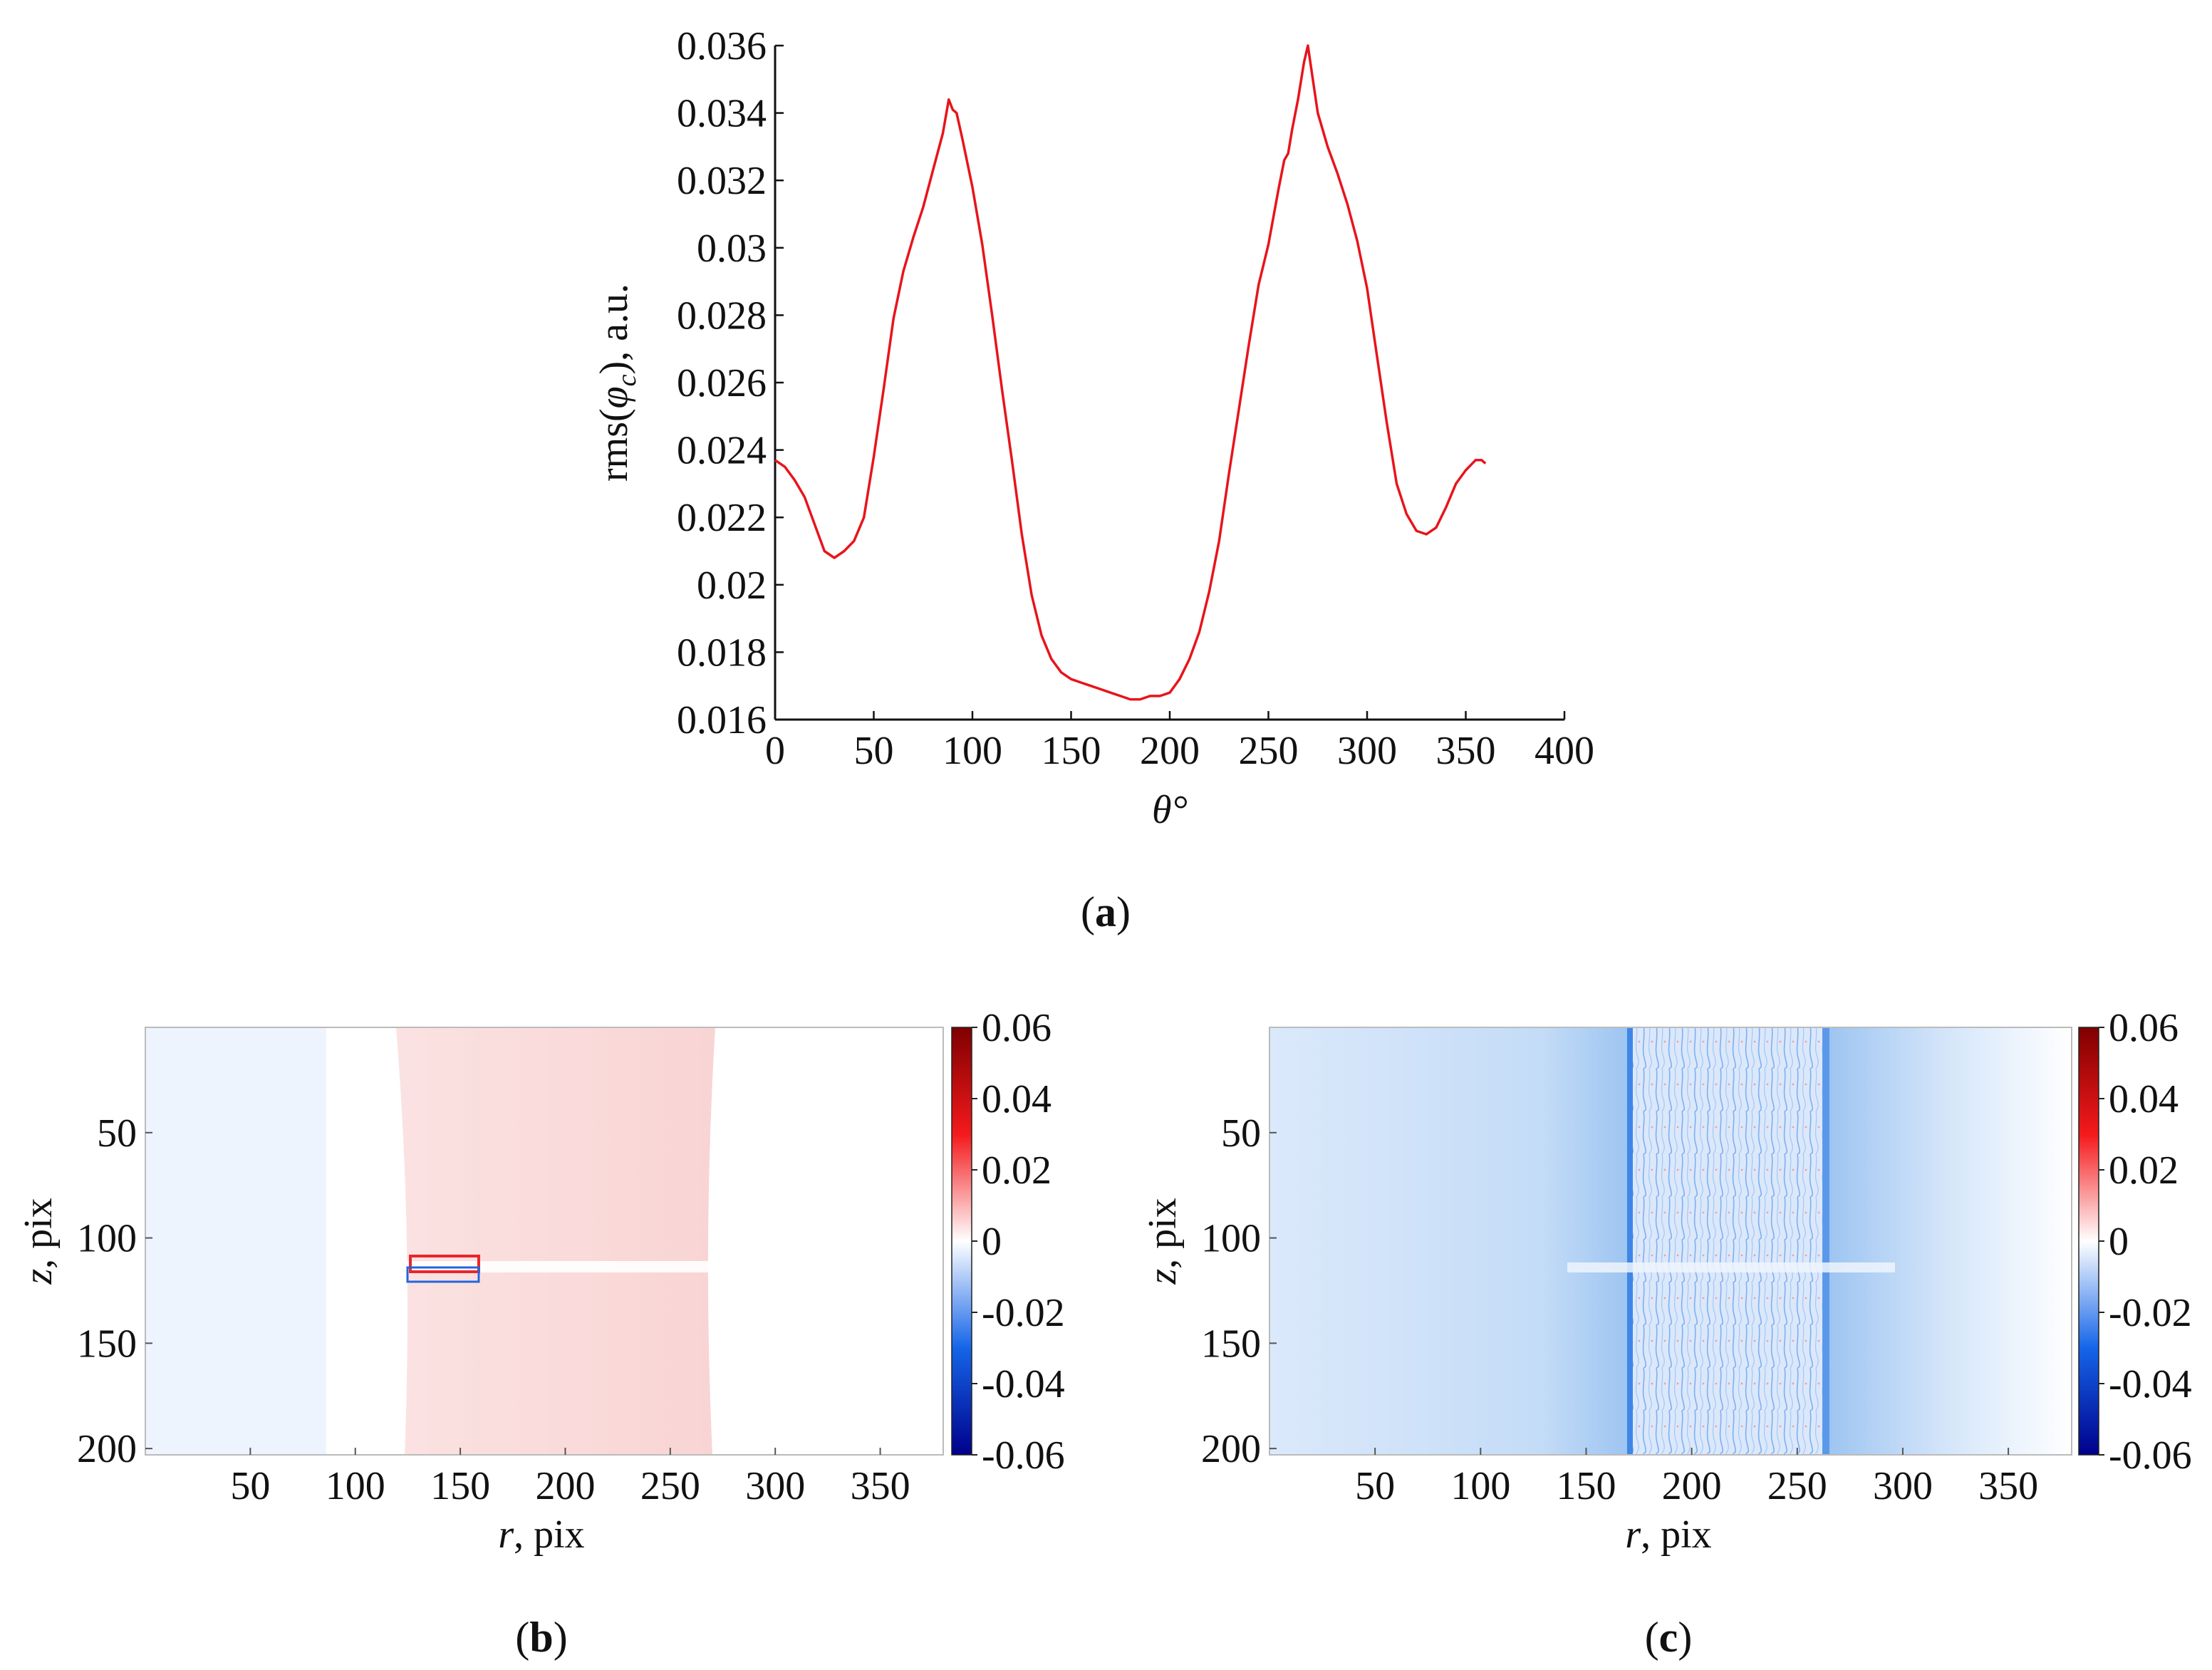 Image resolution: width=2212 pixels, height=1670 pixels. I want to click on panel-c-region-right, so click(1948, 1241).